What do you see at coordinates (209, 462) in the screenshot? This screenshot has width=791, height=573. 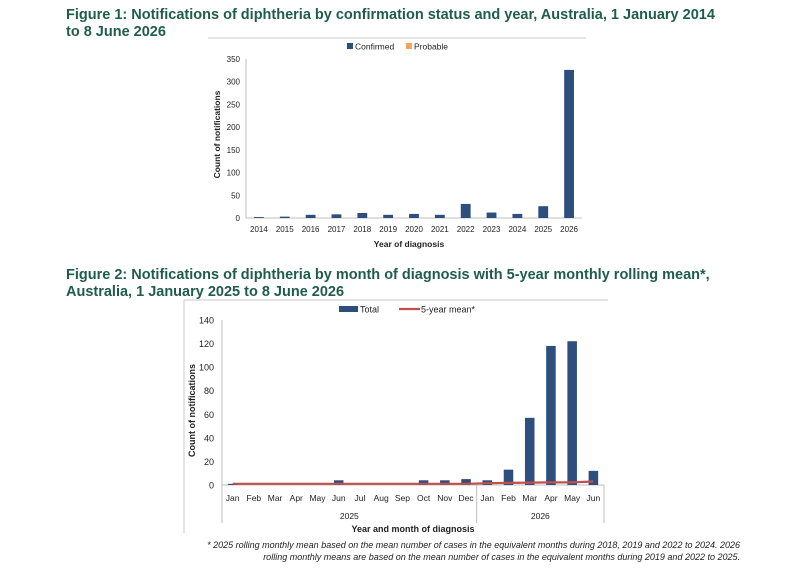 I see `chart2-y-tick-label: 20` at bounding box center [209, 462].